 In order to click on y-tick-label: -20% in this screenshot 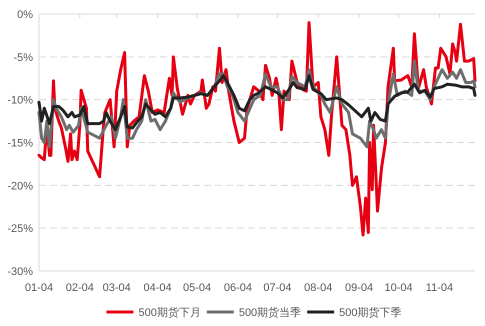, I will do `click(20, 186)`.